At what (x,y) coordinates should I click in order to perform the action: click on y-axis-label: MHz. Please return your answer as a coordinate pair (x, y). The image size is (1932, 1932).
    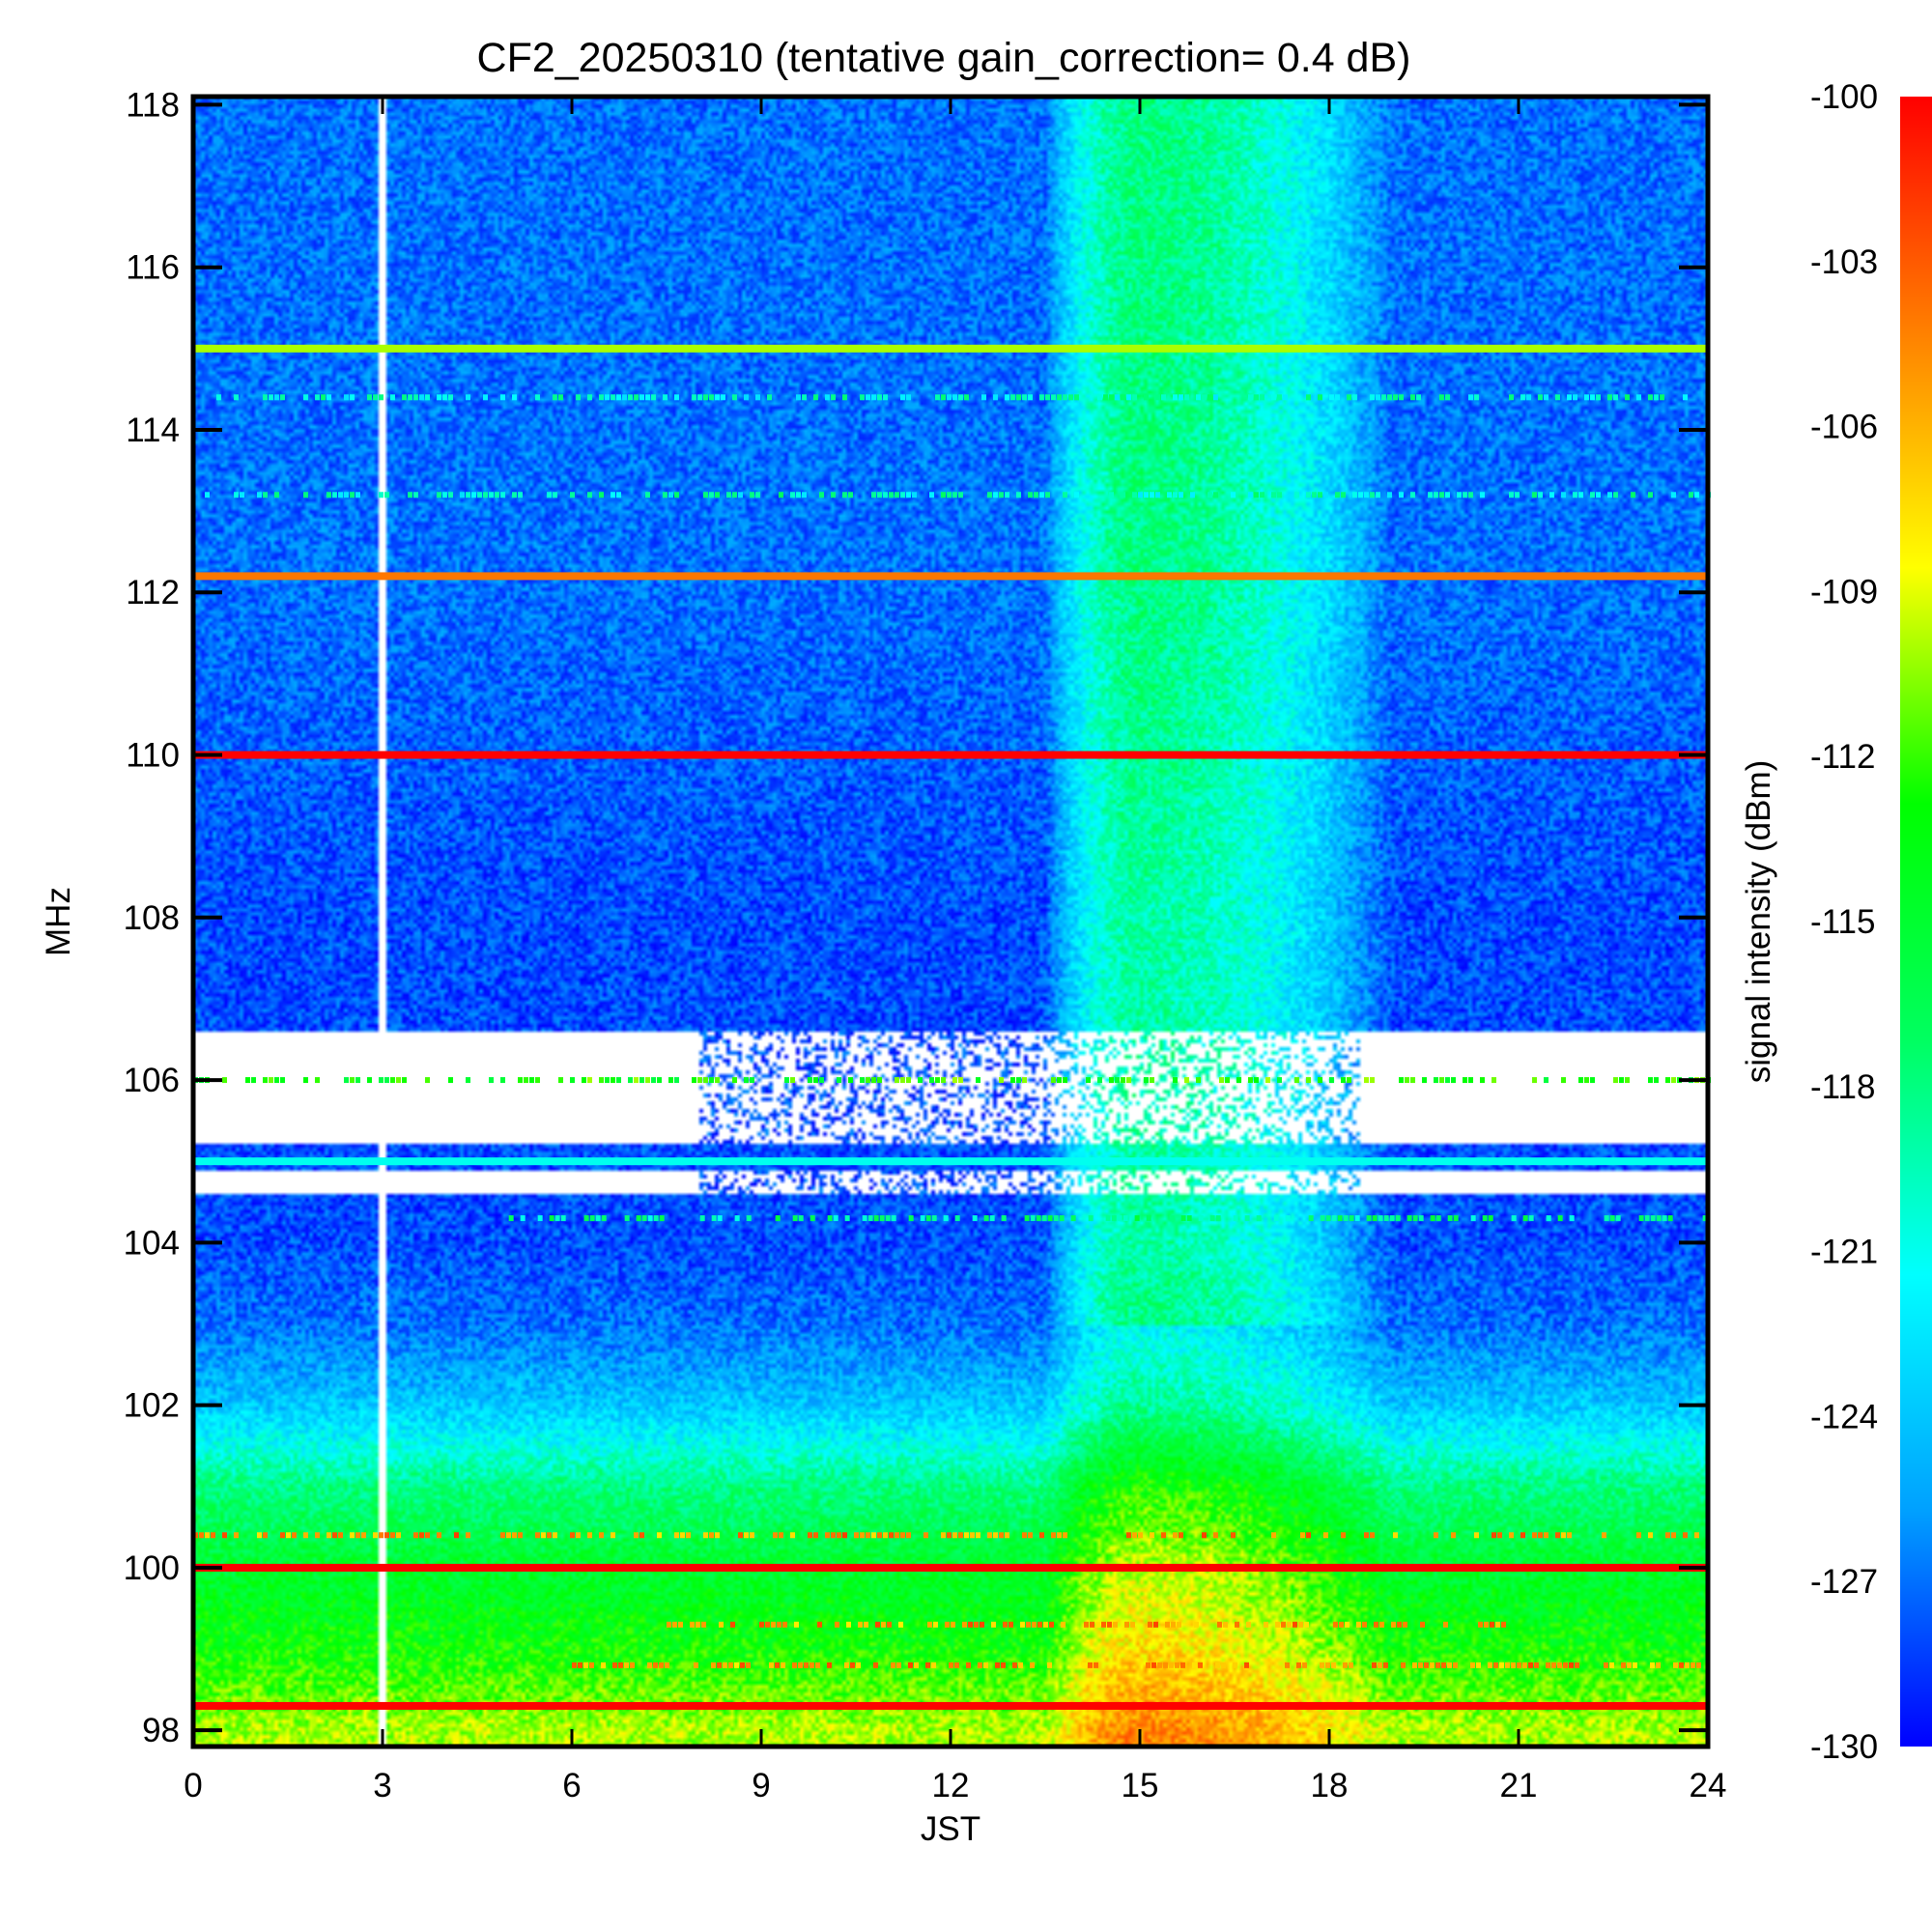
    Looking at the image, I should click on (58, 921).